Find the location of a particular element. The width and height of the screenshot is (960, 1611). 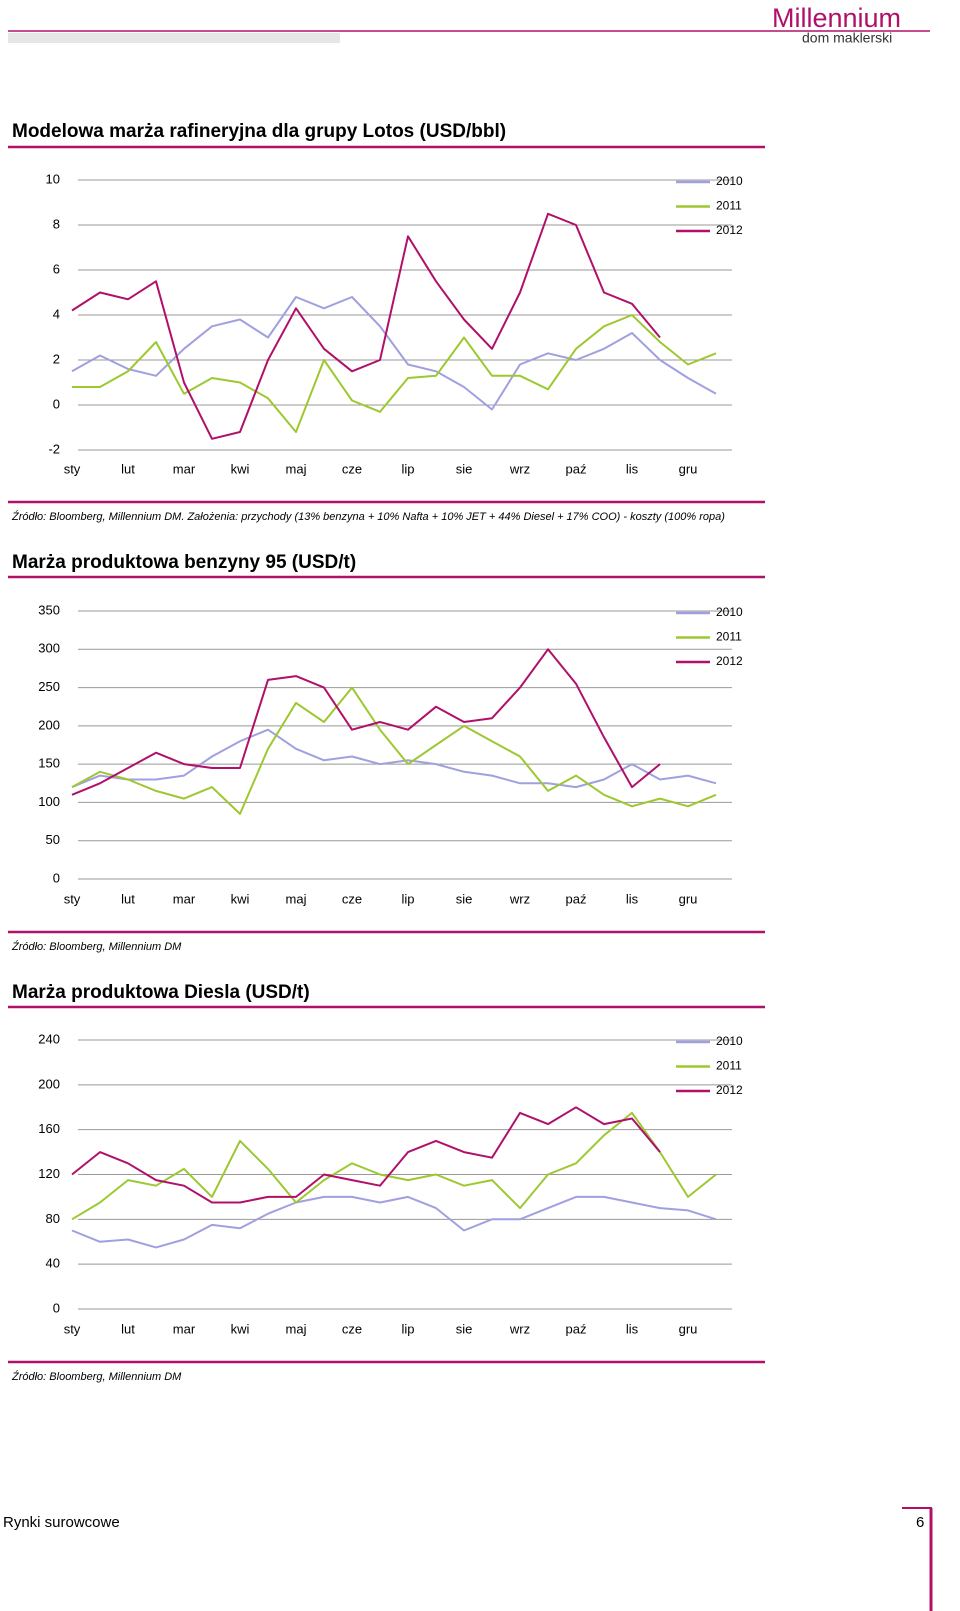

y-tick-label: -2 is located at coordinates (54, 448).